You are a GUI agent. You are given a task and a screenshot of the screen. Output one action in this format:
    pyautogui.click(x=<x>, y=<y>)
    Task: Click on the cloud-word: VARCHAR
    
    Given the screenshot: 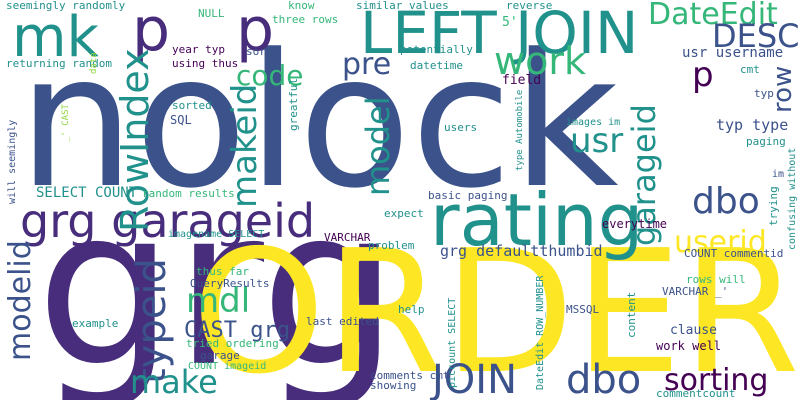 What is the action you would take?
    pyautogui.click(x=347, y=237)
    